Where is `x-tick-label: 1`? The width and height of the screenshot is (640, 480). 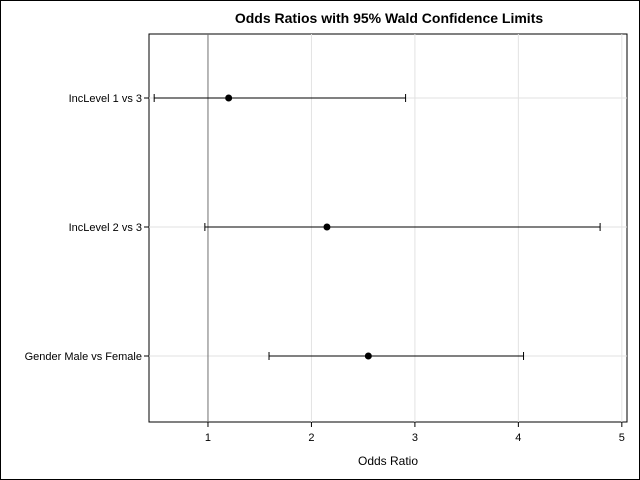
x-tick-label: 1 is located at coordinates (208, 438).